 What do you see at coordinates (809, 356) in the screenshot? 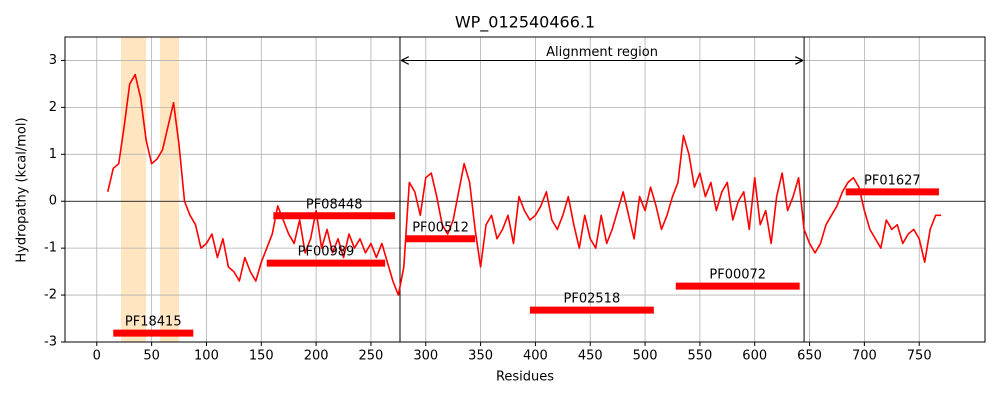
I see `x-tick-label: 650` at bounding box center [809, 356].